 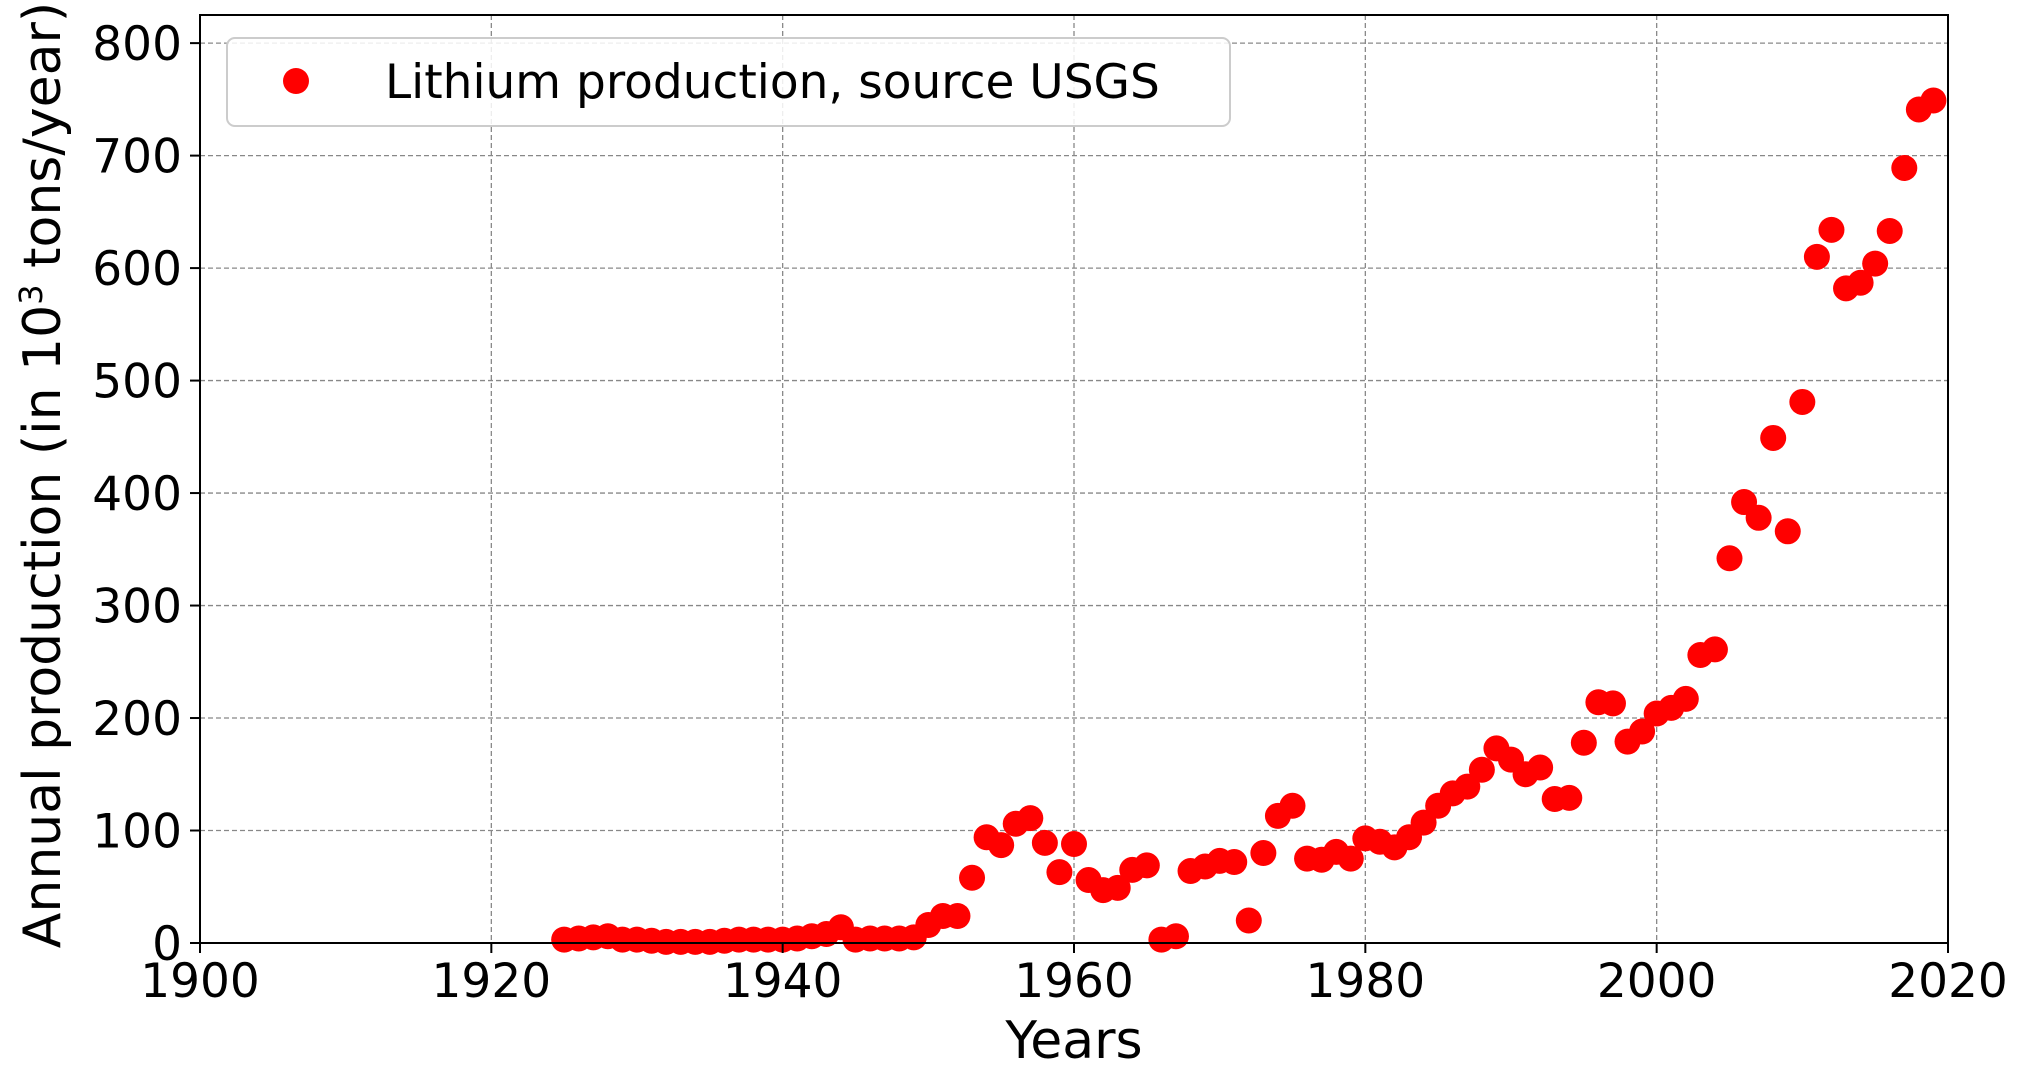 I want to click on x-tick-label: 1900, so click(x=200, y=981).